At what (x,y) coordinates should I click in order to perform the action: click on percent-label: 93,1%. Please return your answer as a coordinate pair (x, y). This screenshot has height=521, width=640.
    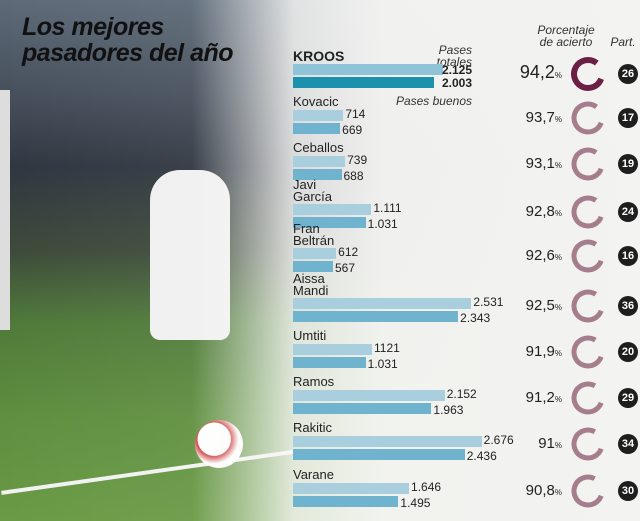
    Looking at the image, I should click on (544, 165).